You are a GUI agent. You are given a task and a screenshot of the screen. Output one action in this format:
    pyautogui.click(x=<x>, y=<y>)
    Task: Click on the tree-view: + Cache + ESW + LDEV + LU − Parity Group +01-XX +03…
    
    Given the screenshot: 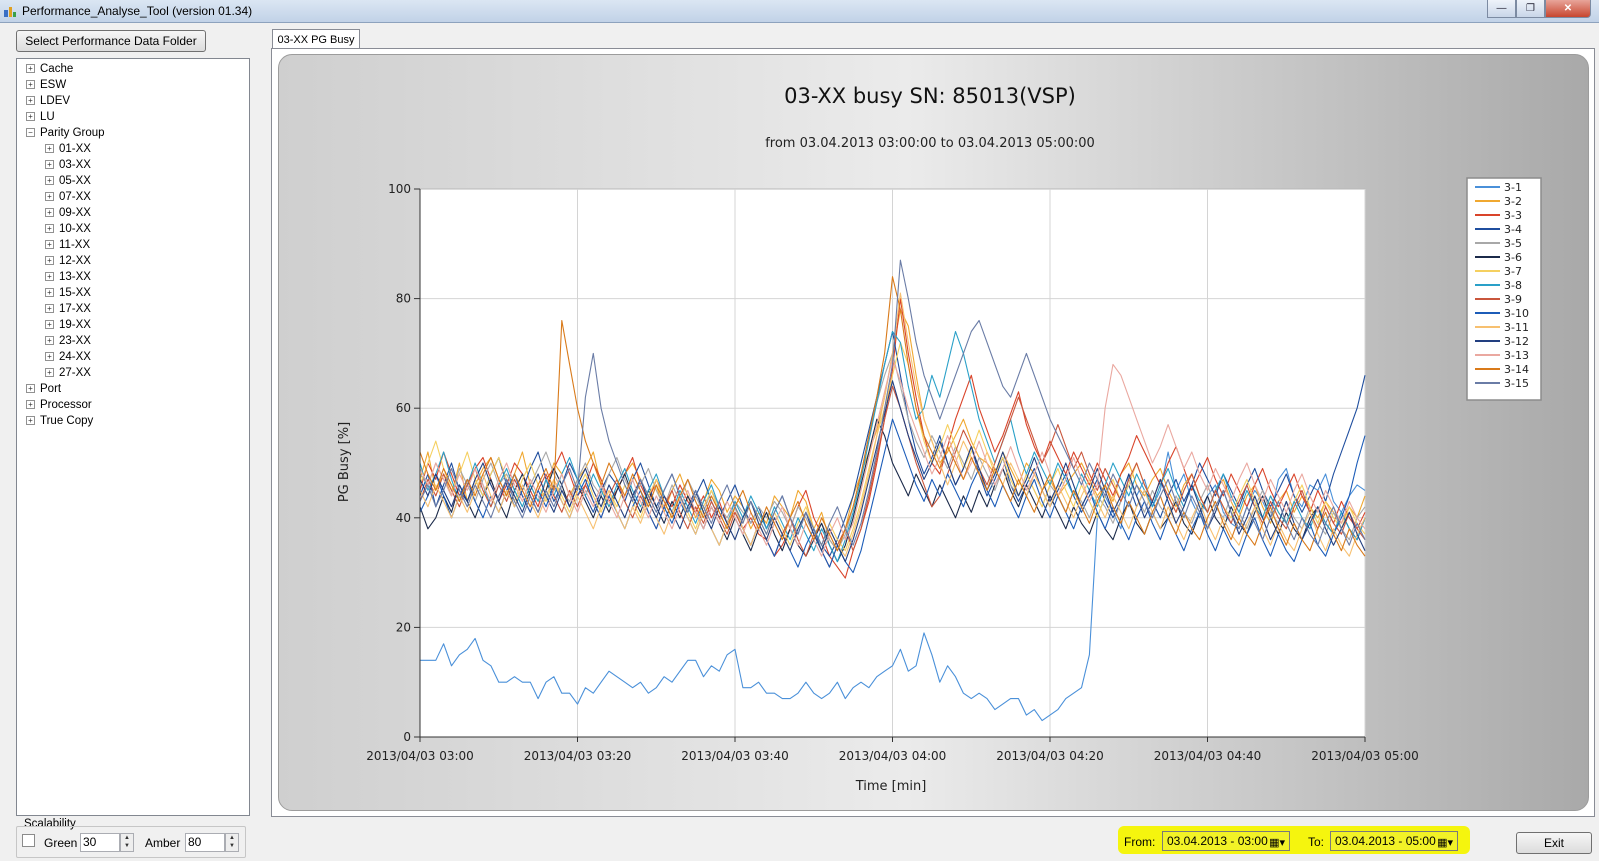 What is the action you would take?
    pyautogui.click(x=133, y=437)
    